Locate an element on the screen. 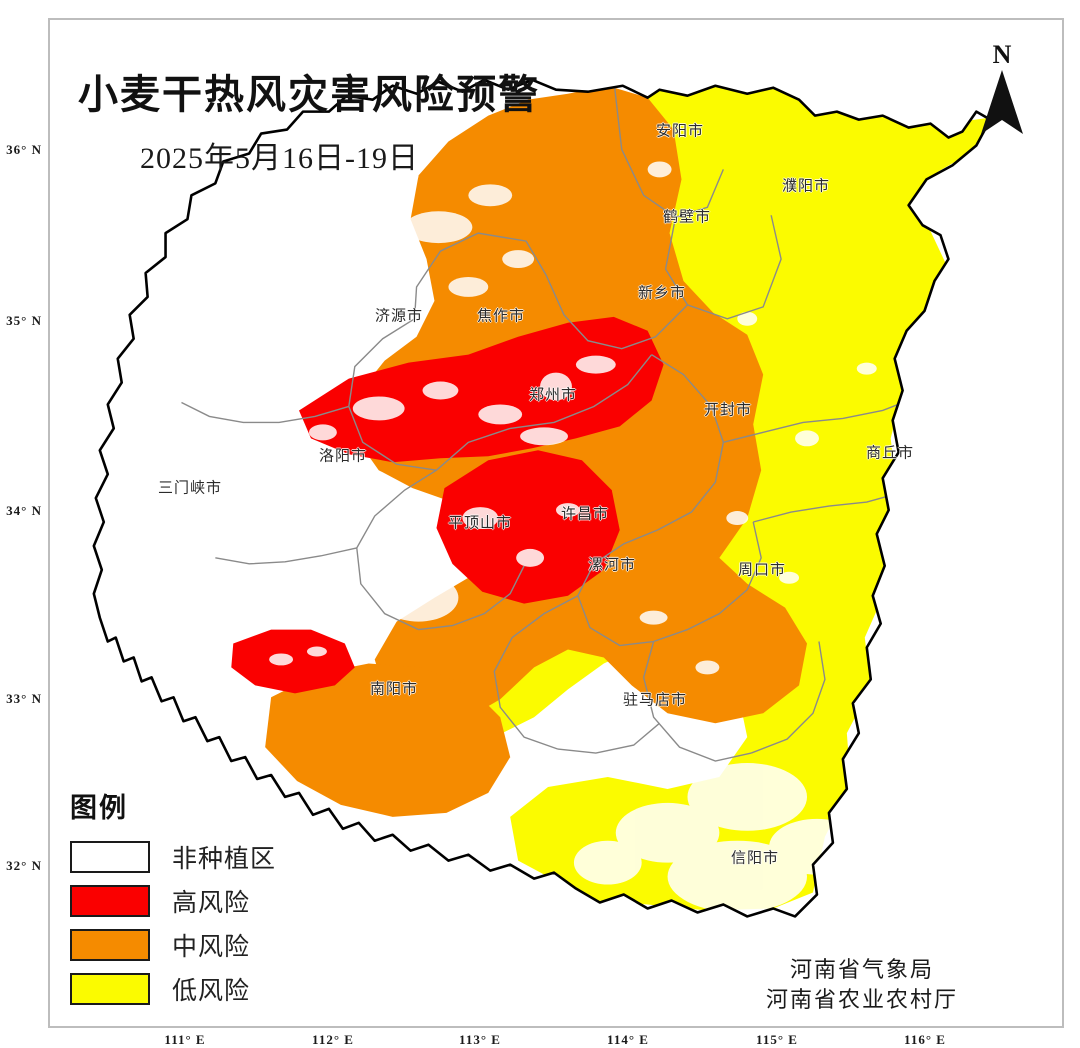 This screenshot has width=1080, height=1048. legend-label: 中风险 is located at coordinates (211, 947).